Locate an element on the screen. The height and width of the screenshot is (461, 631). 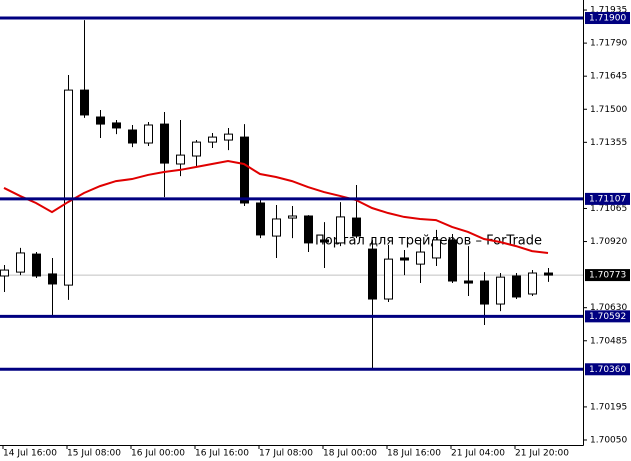
y-tick-label: 1.70485 is located at coordinates (608, 341).